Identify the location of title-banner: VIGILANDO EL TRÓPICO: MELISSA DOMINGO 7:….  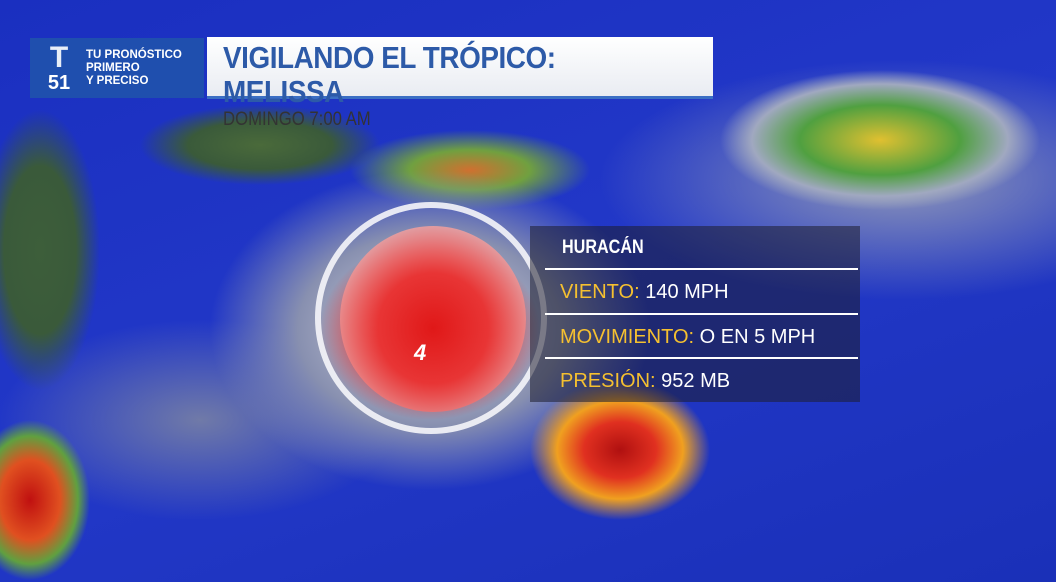
(460, 83).